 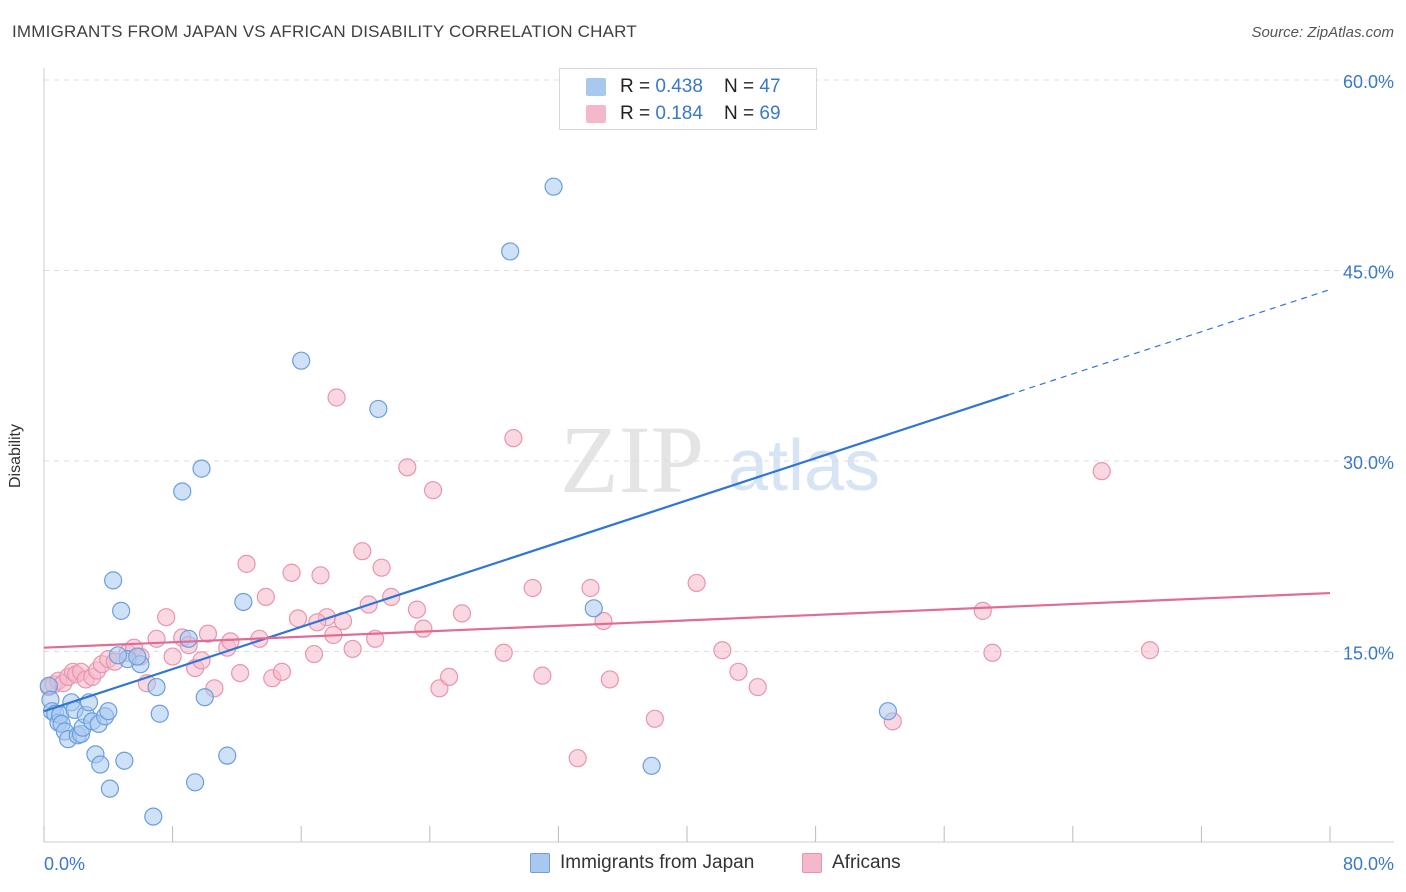 What do you see at coordinates (770, 86) in the screenshot?
I see `n-value: 47` at bounding box center [770, 86].